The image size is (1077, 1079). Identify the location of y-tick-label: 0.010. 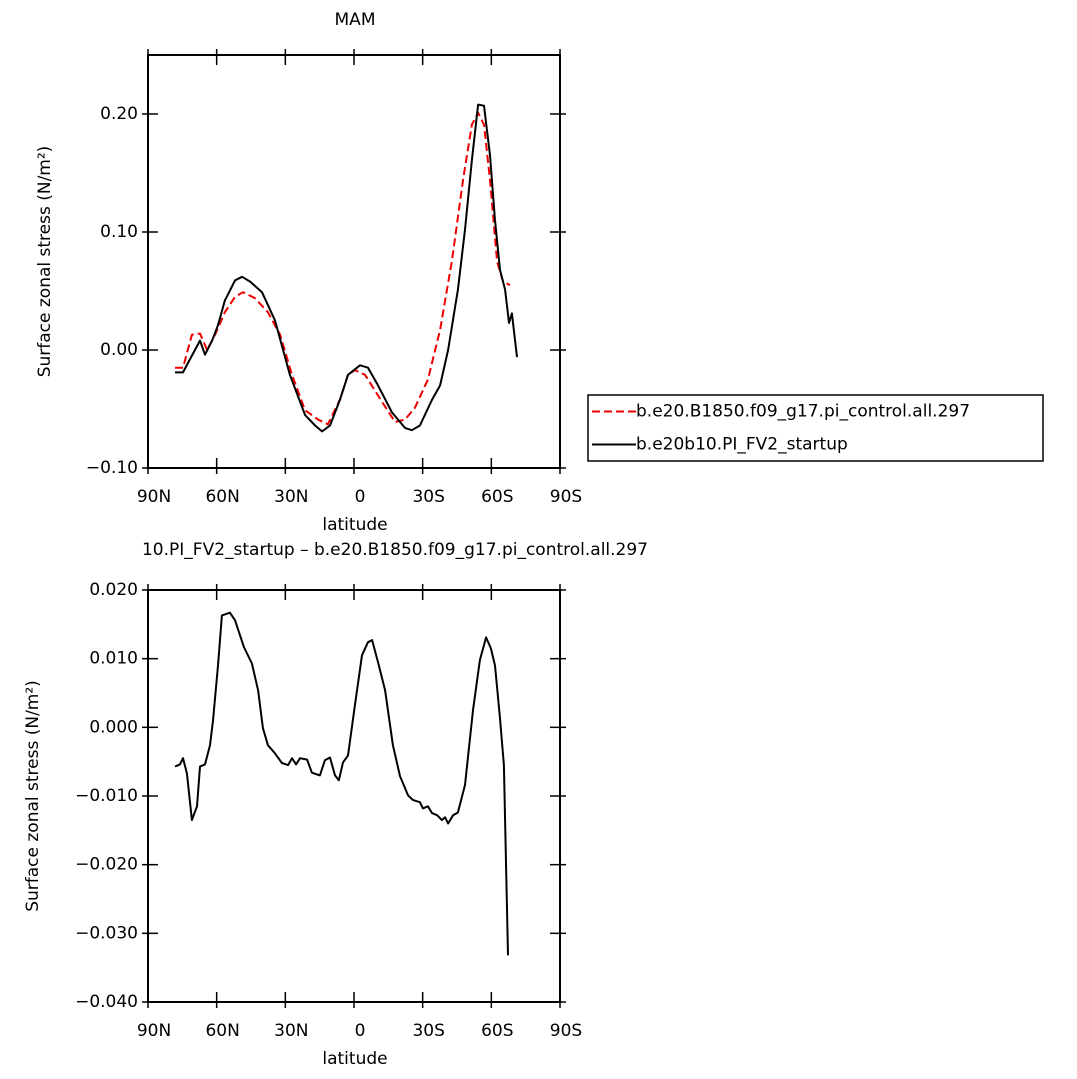
(113, 659).